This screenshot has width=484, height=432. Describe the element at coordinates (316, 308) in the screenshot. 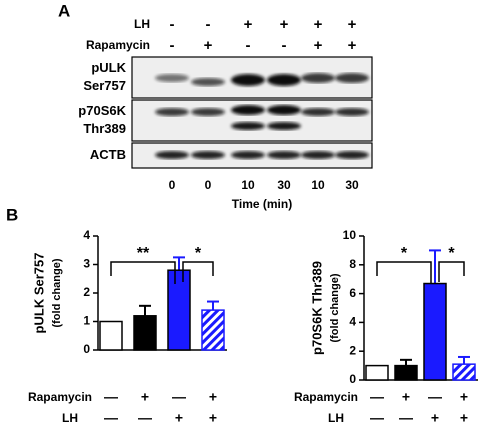

I see `y-axis-label: p70S6K Thr389` at that location.